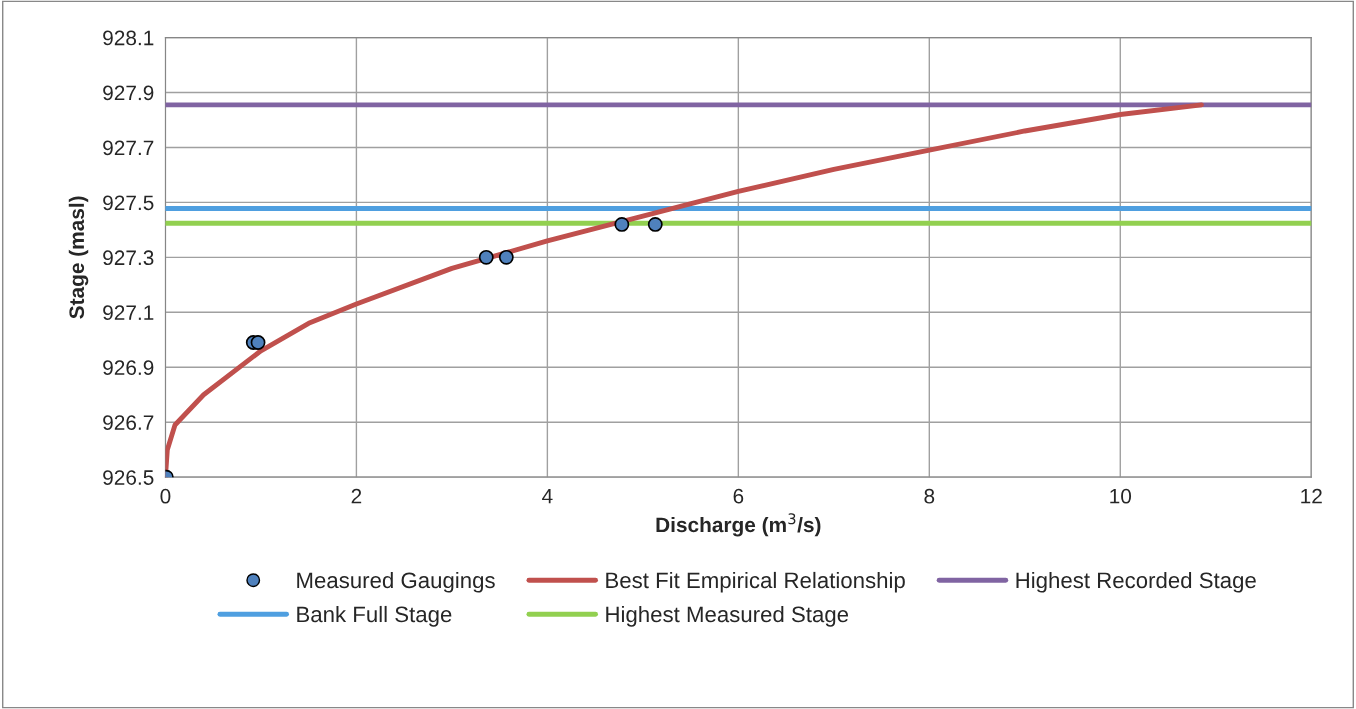 The image size is (1356, 709). What do you see at coordinates (755, 582) in the screenshot?
I see `legend-label: Best Fit Empirical Relationship` at bounding box center [755, 582].